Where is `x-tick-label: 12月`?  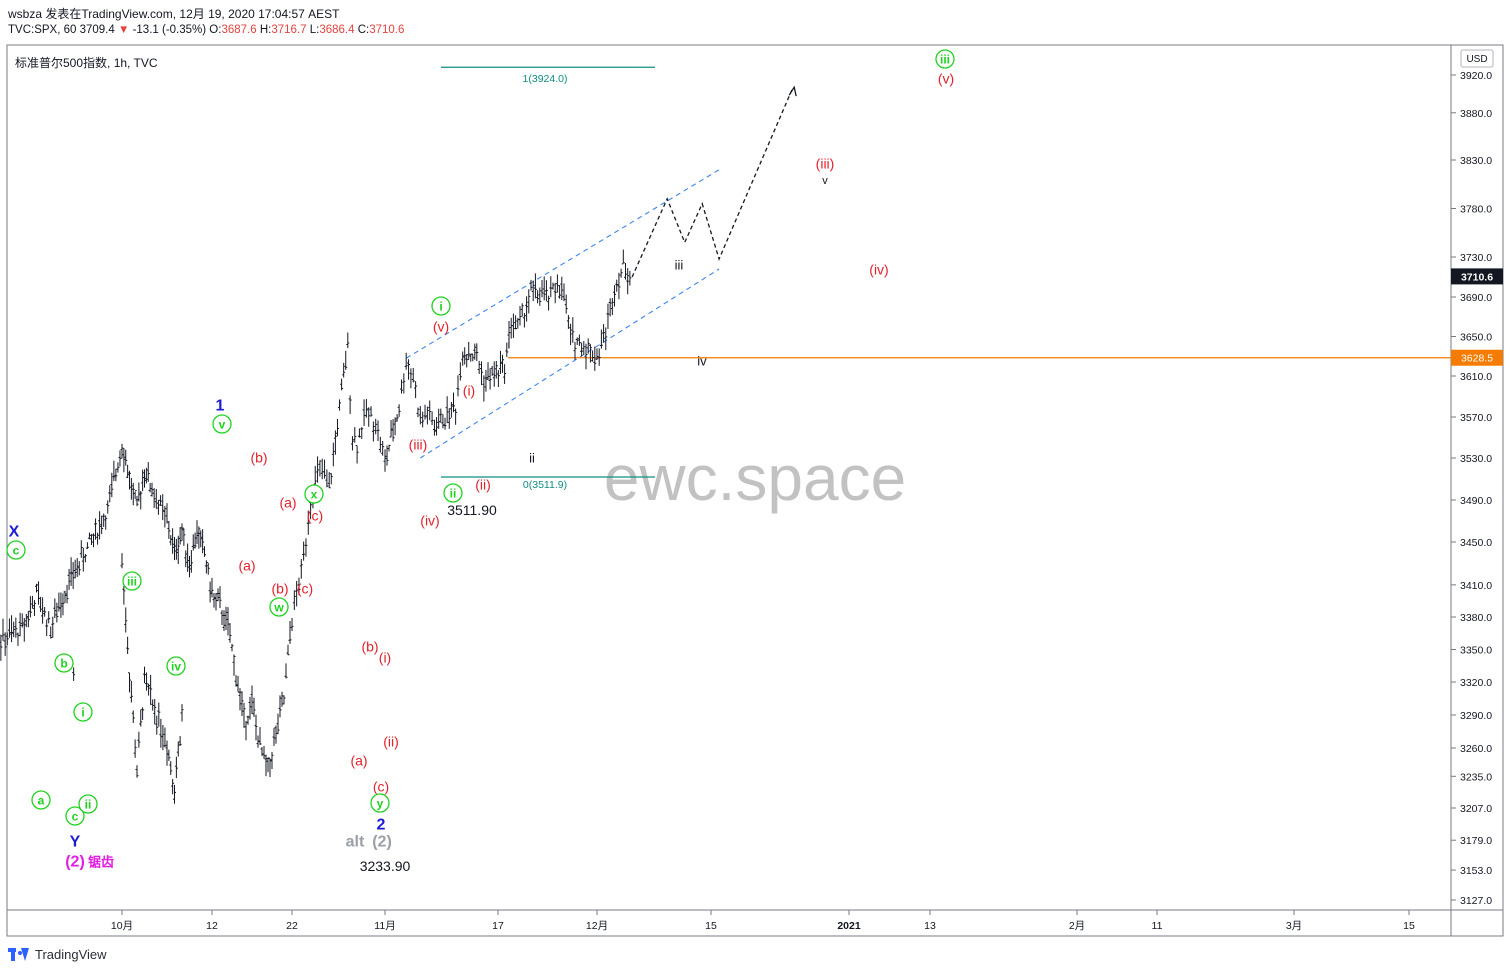
x-tick-label: 12月 is located at coordinates (597, 926).